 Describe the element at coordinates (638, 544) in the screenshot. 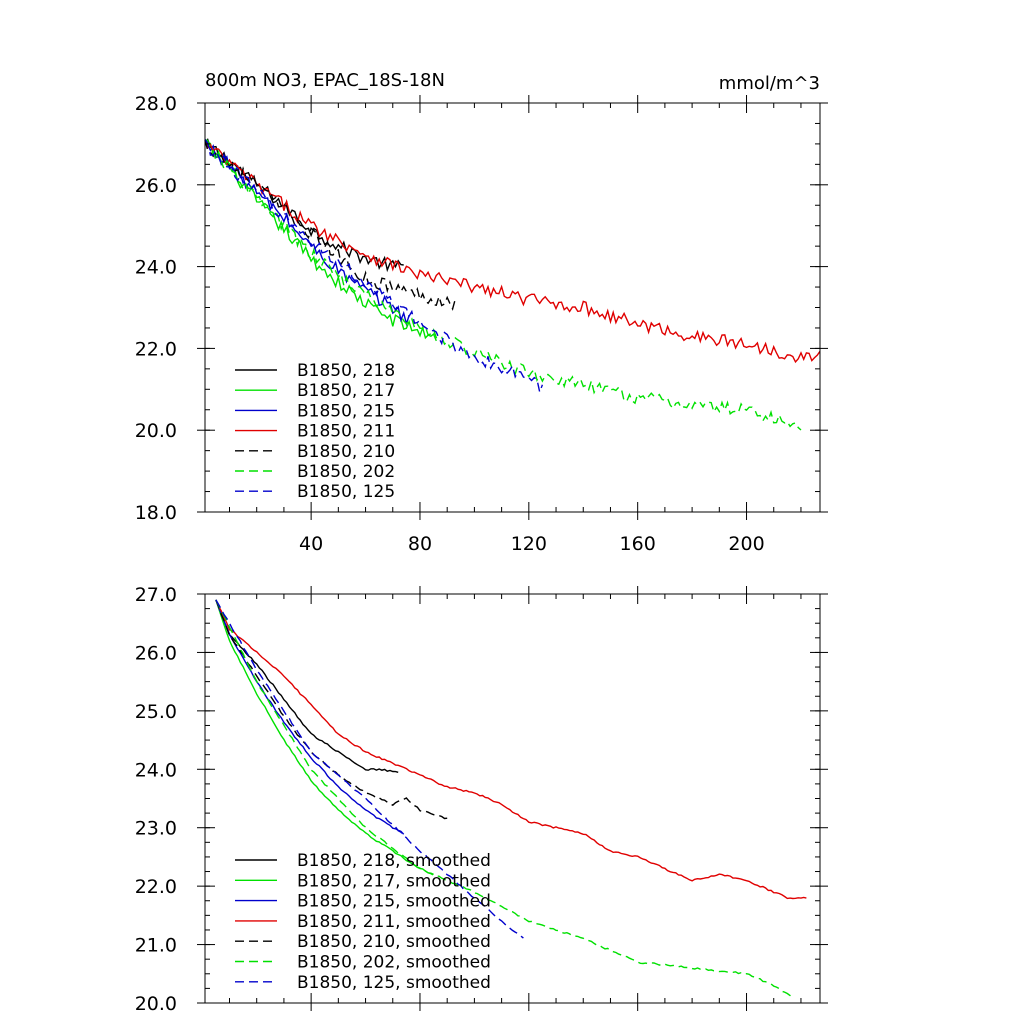

I see `x-tick-label: 160` at that location.